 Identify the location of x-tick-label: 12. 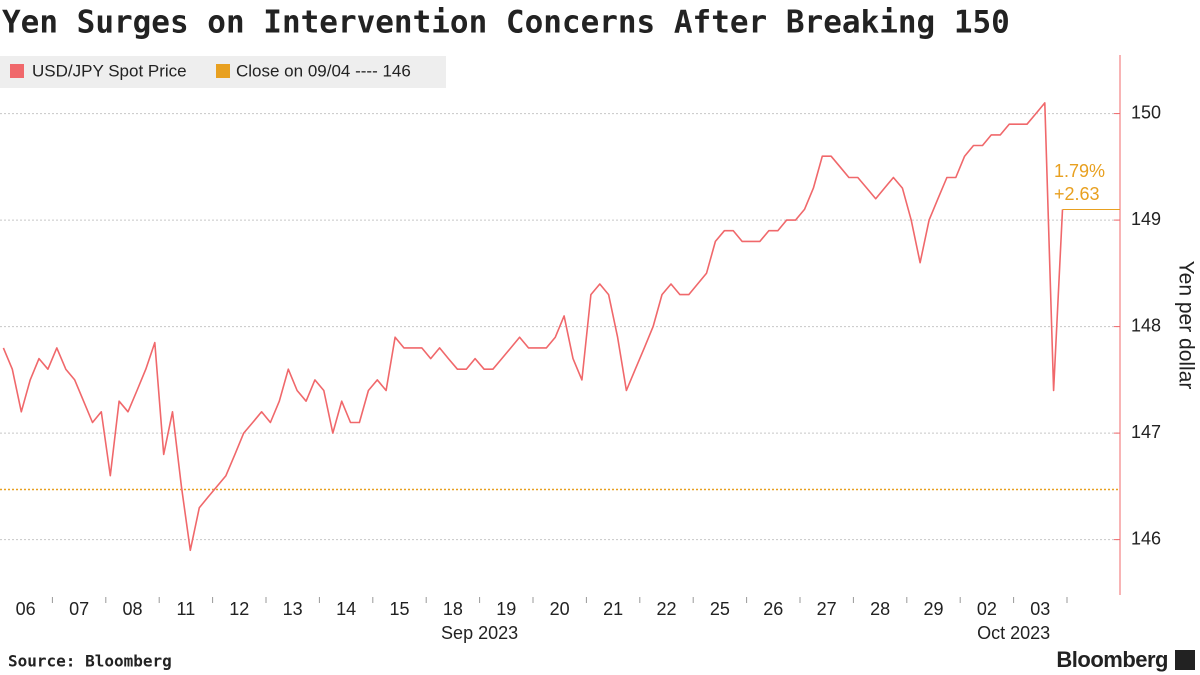
(239, 609).